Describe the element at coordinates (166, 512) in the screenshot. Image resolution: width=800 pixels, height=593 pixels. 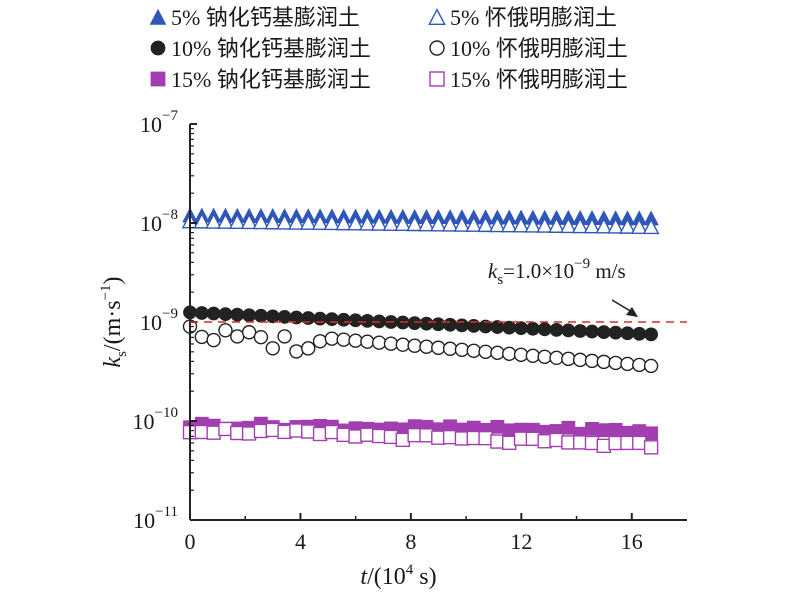
I see `y-tick-exp: −11` at that location.